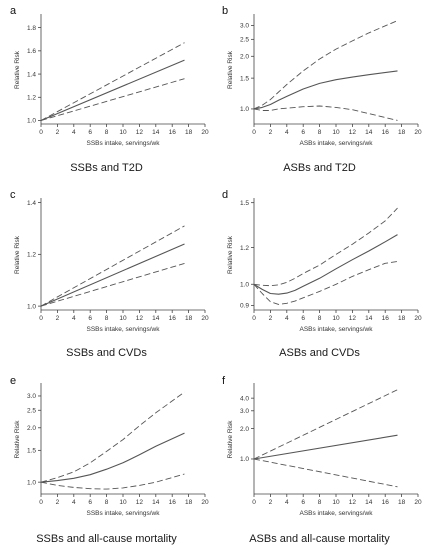  Describe the element at coordinates (189, 132) in the screenshot. I see `panel-a-x-tick-label: 18` at that location.